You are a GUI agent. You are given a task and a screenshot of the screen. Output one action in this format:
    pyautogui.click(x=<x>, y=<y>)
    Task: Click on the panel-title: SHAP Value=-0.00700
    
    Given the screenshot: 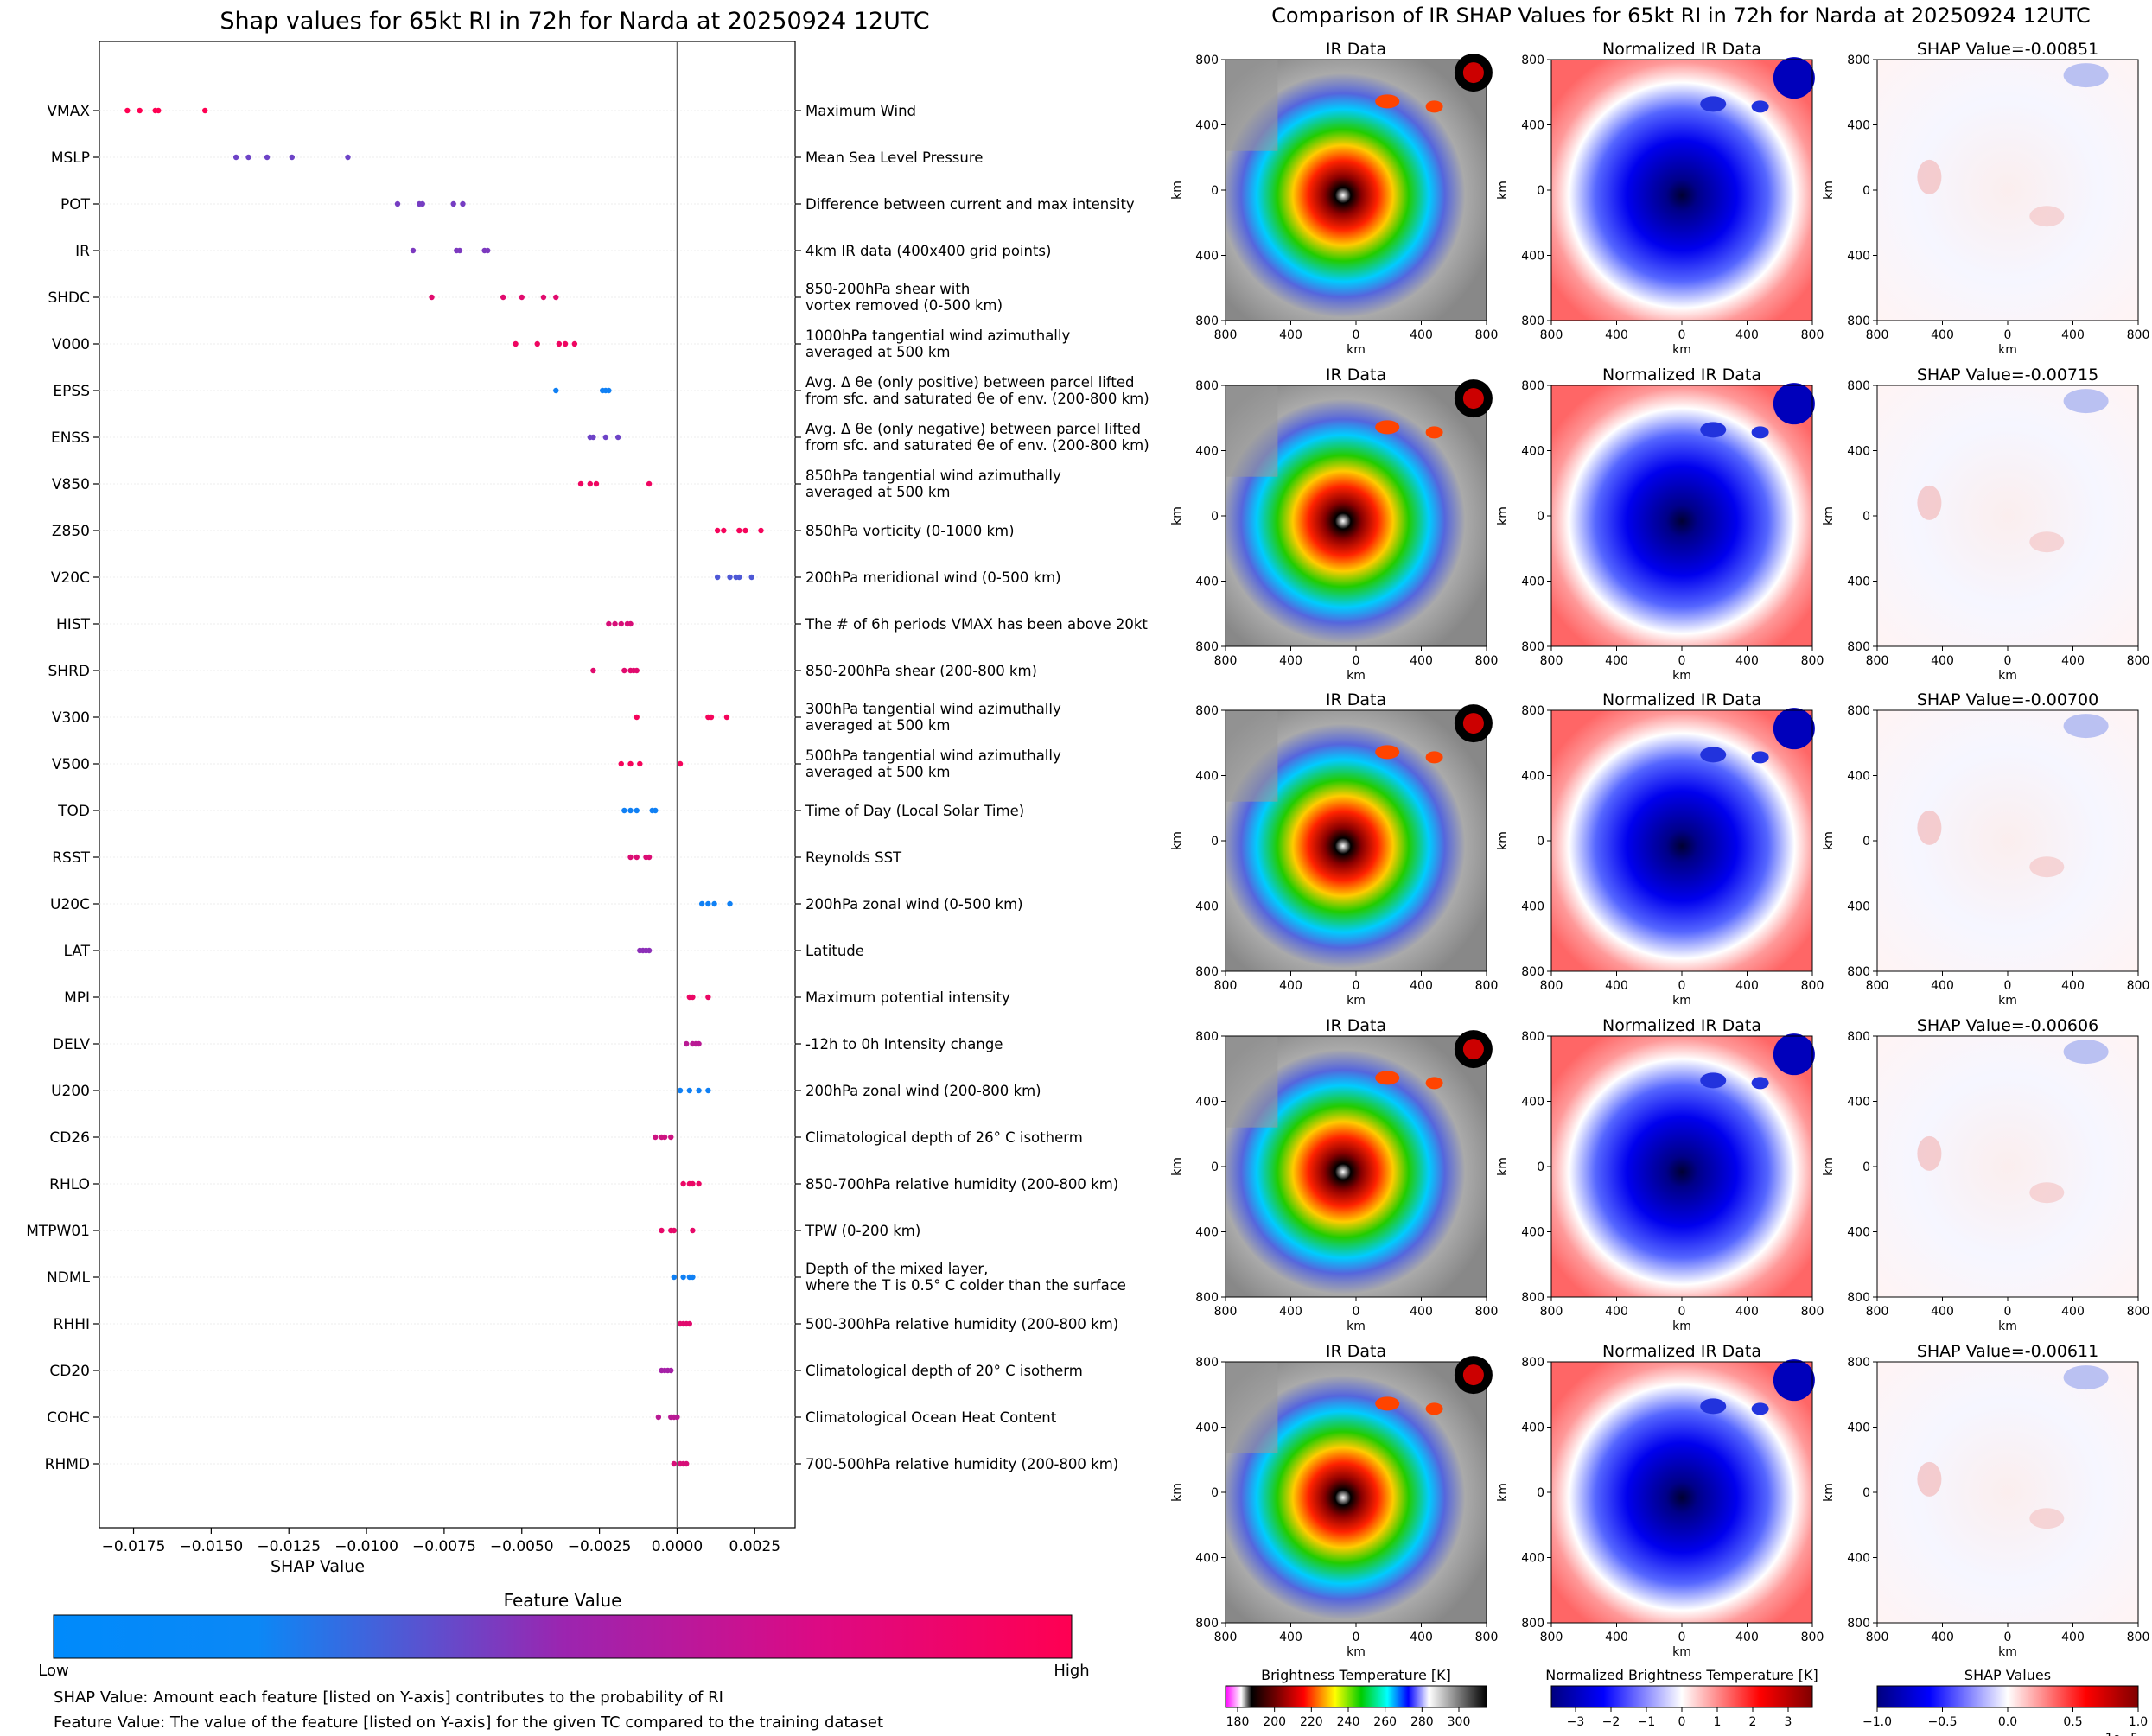 What is the action you would take?
    pyautogui.click(x=2007, y=699)
    